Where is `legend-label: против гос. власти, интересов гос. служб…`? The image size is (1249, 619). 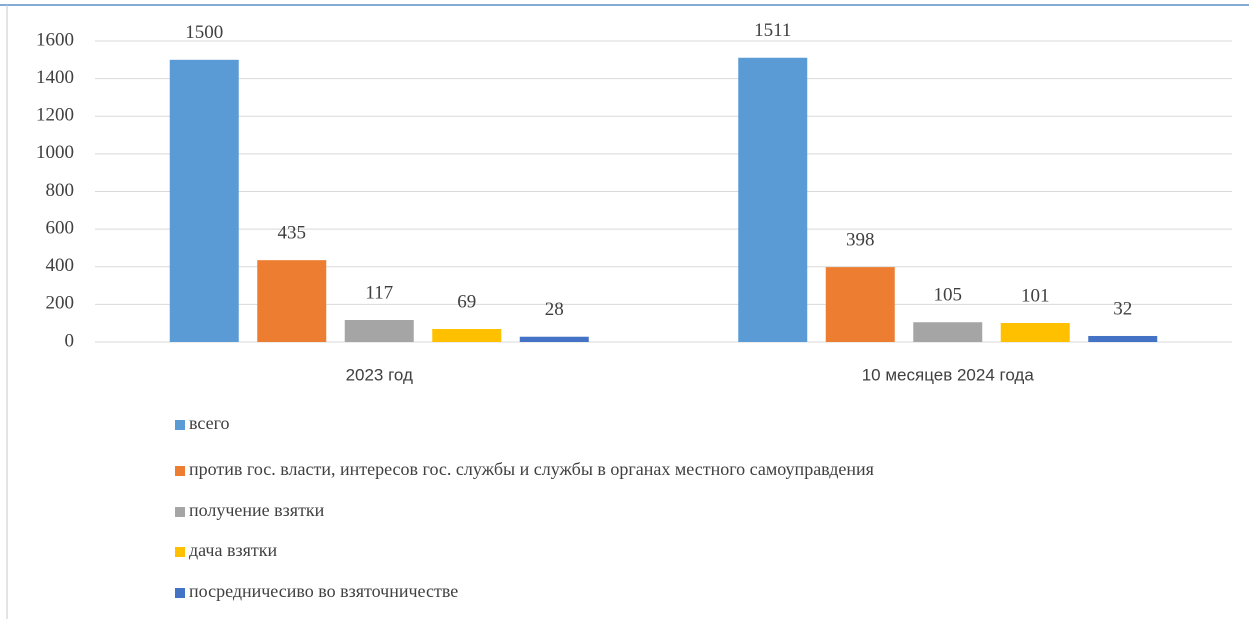
legend-label: против гос. власти, интересов гос. служб… is located at coordinates (531, 469).